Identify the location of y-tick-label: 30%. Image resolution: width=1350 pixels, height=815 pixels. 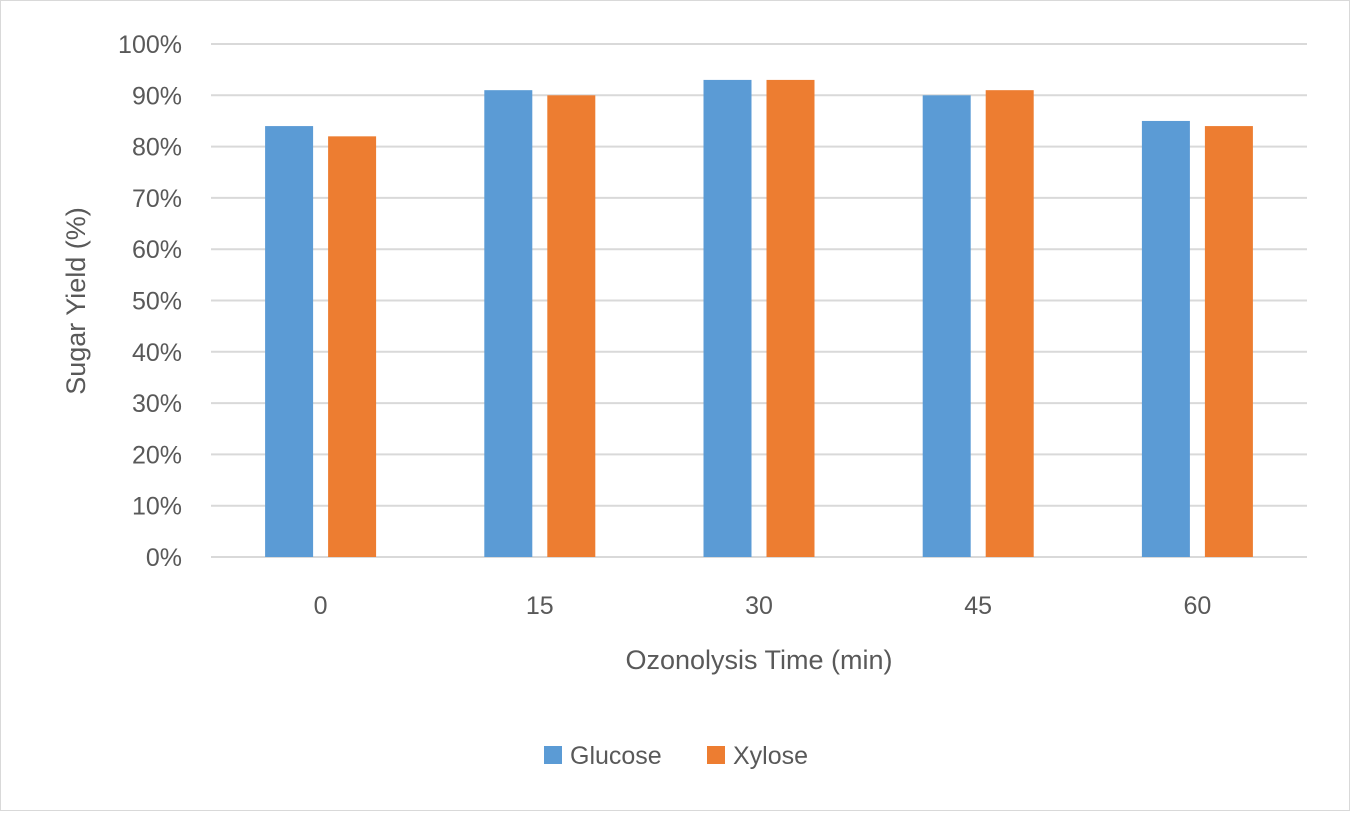
(157, 404).